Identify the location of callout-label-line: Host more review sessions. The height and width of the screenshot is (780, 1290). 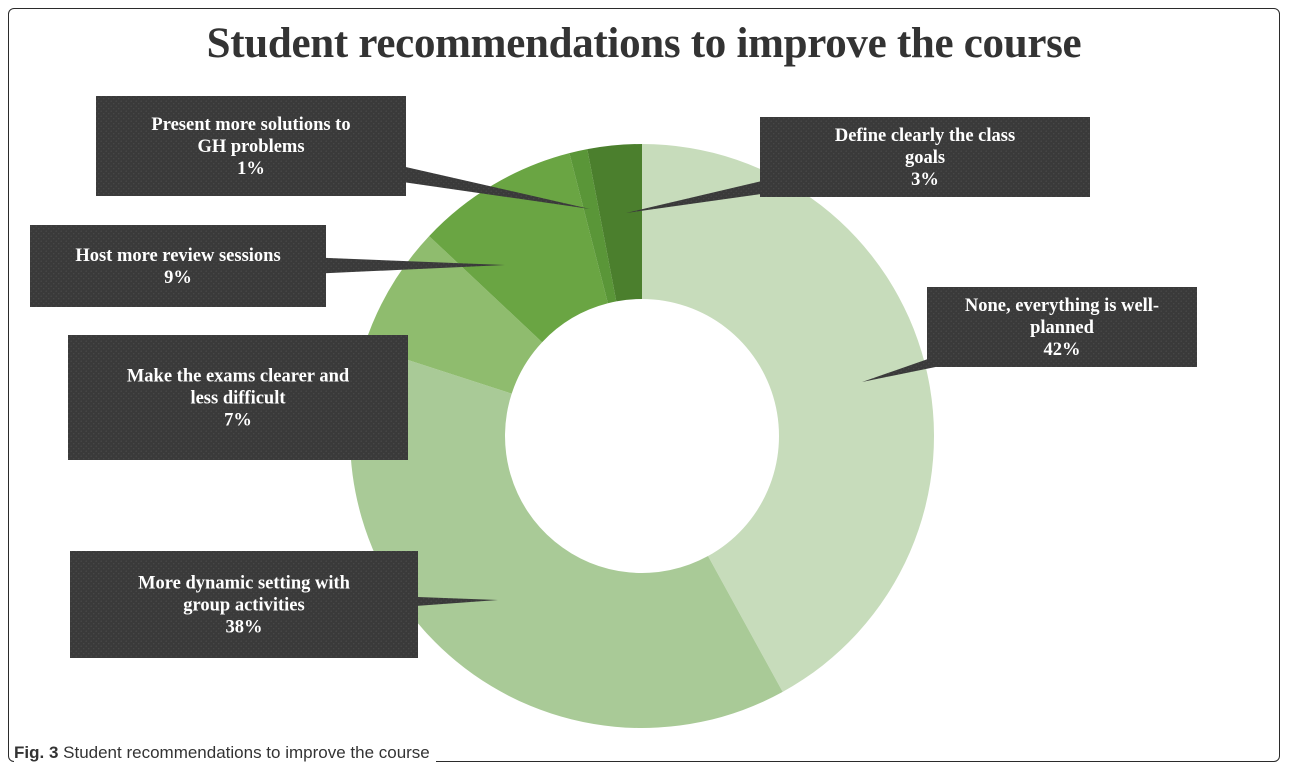
(177, 256).